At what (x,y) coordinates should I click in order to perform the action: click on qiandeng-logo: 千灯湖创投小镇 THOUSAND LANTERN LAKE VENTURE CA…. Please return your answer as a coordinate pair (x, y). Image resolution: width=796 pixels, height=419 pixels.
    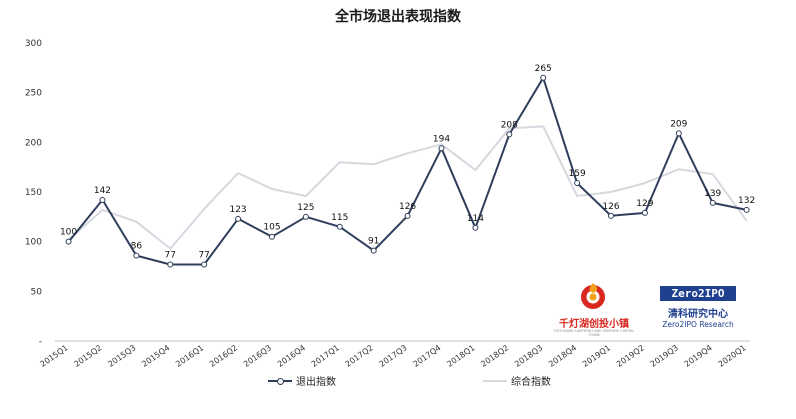
    Looking at the image, I should click on (594, 308).